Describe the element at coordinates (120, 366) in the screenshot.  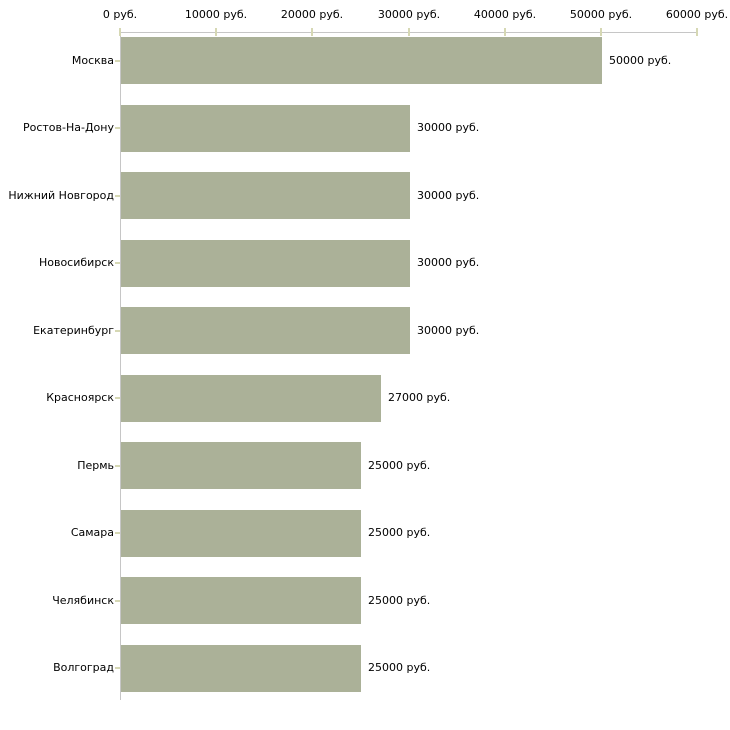
I see `y-axis-line` at that location.